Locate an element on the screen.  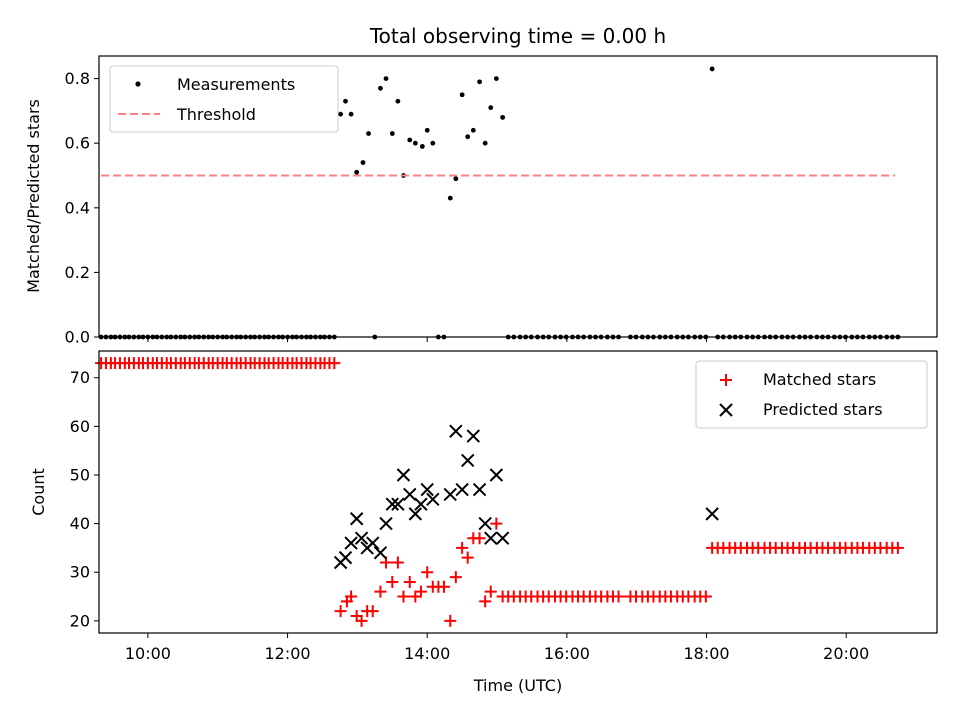
bottom-x-tick-label: 16:00 is located at coordinates (567, 653).